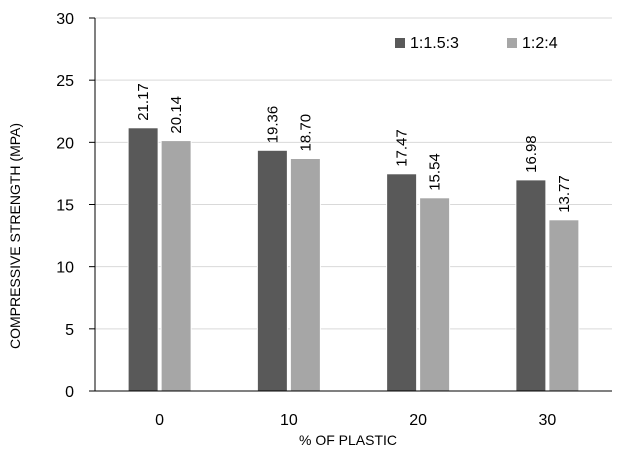 This screenshot has width=620, height=457. What do you see at coordinates (402, 148) in the screenshot?
I see `data-label: 17.47` at bounding box center [402, 148].